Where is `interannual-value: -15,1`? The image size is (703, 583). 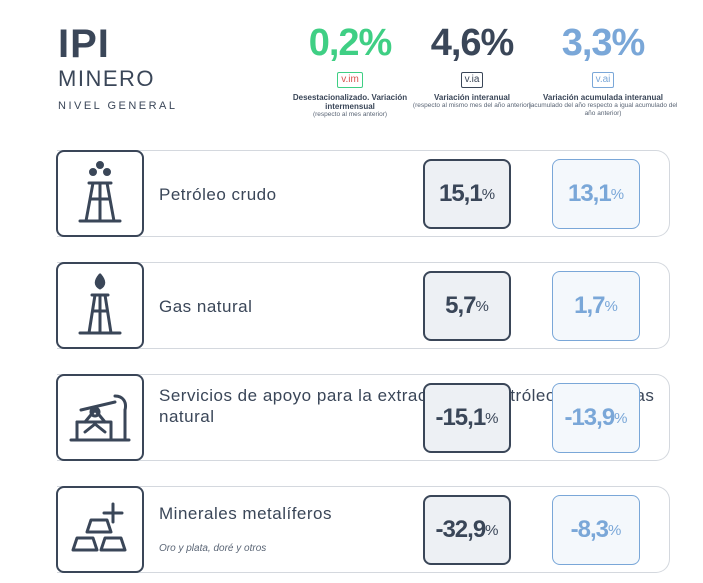 interannual-value: -15,1 is located at coordinates (460, 417).